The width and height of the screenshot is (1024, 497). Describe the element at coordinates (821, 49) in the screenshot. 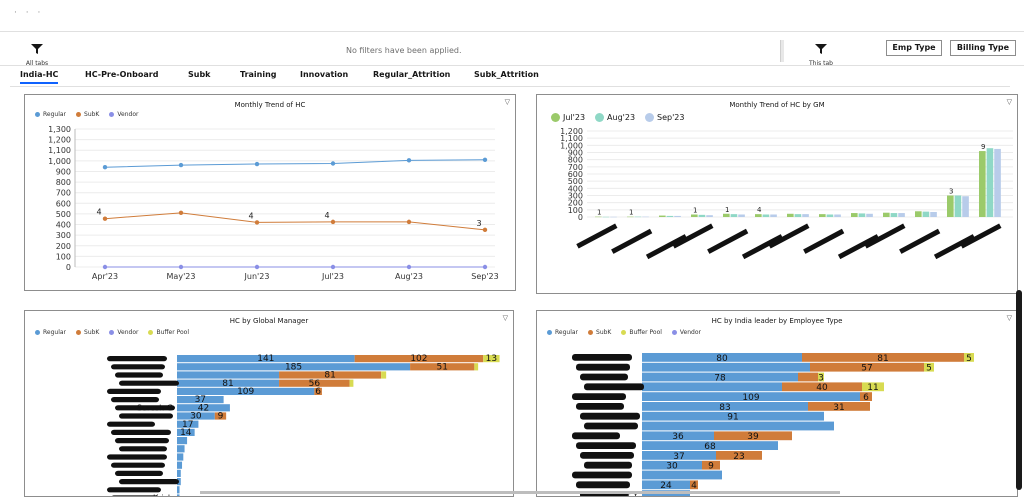

I see `funnel-icon` at that location.